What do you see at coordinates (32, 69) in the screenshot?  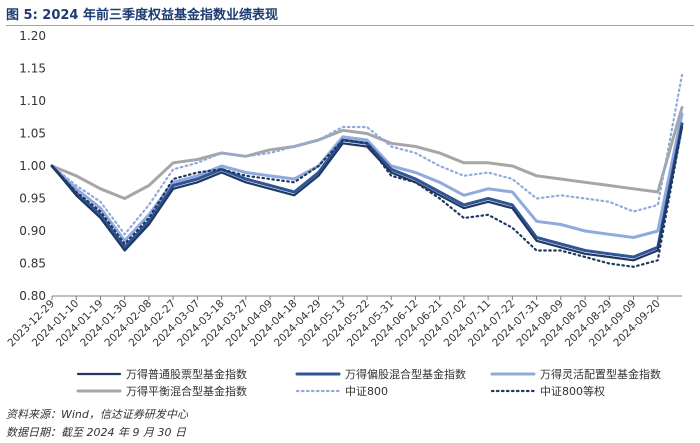 I see `y-tick-label: 1.15` at bounding box center [32, 69].